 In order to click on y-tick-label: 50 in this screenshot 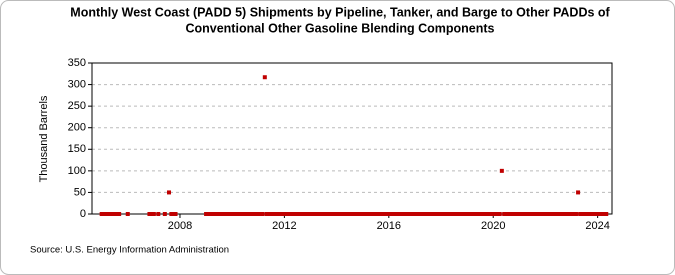, I will do `click(80, 192)`.